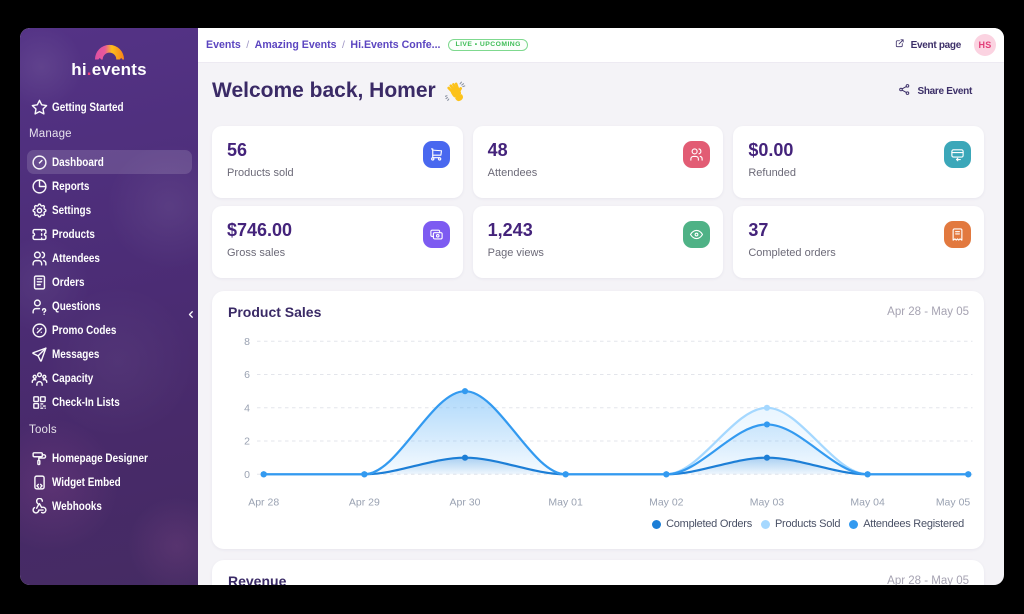 Image resolution: width=1024 pixels, height=614 pixels. Describe the element at coordinates (76, 258) in the screenshot. I see `sidebar-item-label: Attendees` at that location.